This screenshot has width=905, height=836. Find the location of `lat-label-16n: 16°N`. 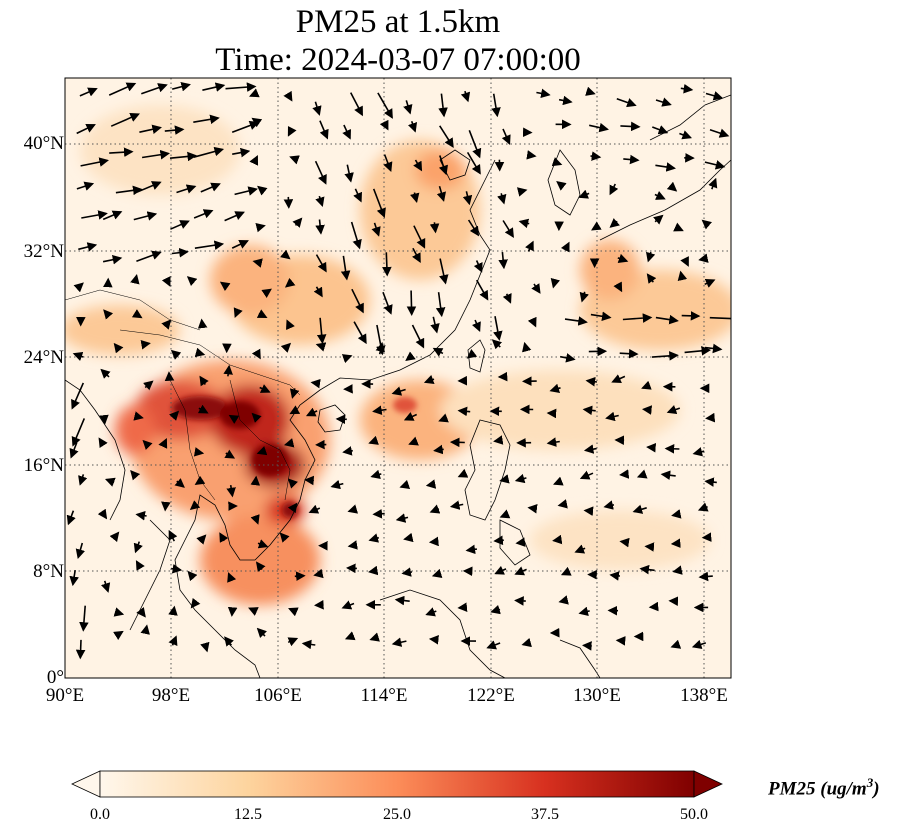

lat-label-16n: 16°N is located at coordinates (43, 465).